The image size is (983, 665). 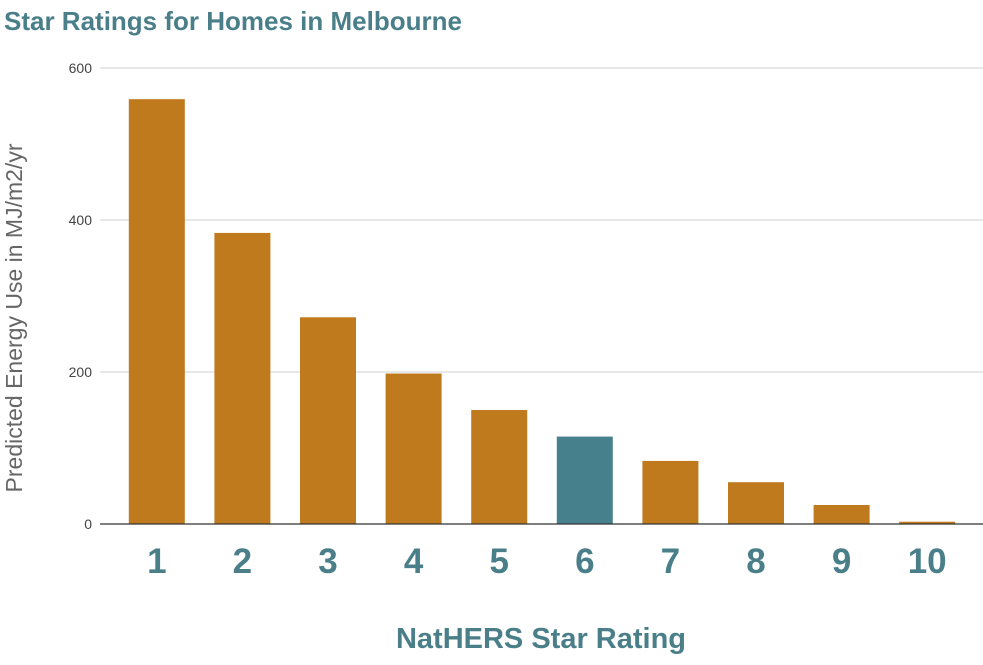 What do you see at coordinates (14, 317) in the screenshot?
I see `y-axis-label: Predicted Energy Use in MJ/m2/yr` at bounding box center [14, 317].